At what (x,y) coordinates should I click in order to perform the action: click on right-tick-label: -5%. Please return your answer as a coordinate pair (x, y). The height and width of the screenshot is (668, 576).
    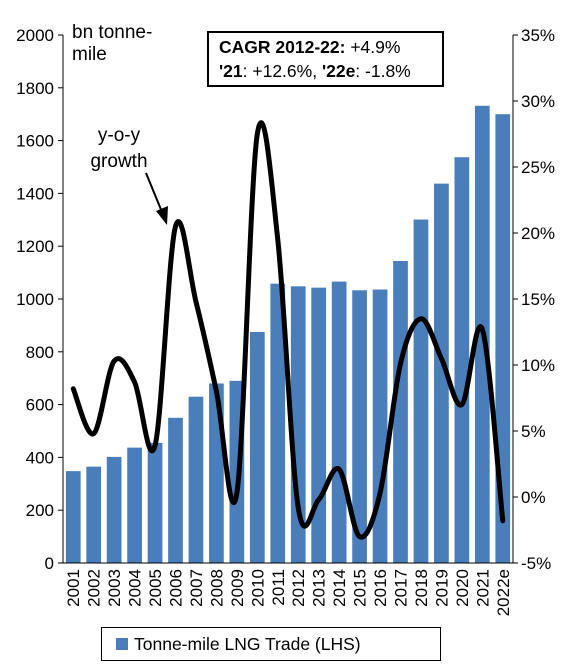
    Looking at the image, I should click on (536, 563).